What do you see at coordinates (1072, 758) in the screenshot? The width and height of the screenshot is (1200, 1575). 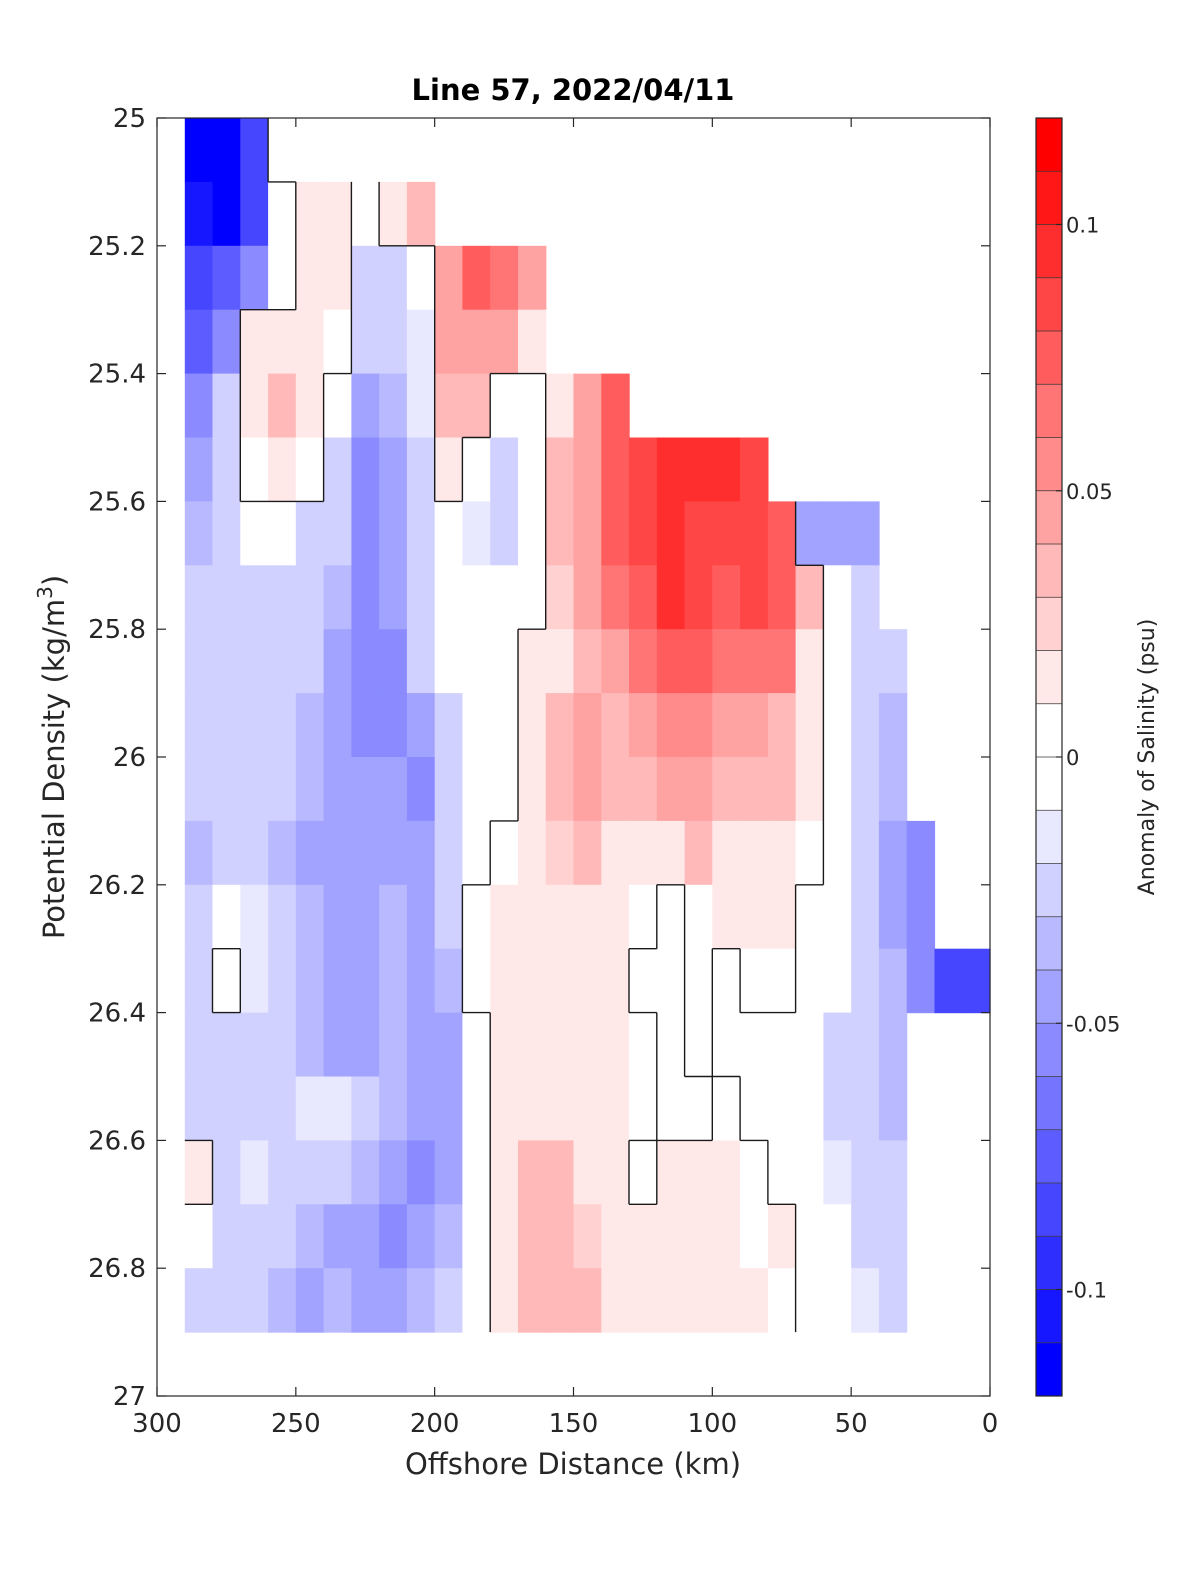 I see `colorbar-tick-label: 0` at bounding box center [1072, 758].